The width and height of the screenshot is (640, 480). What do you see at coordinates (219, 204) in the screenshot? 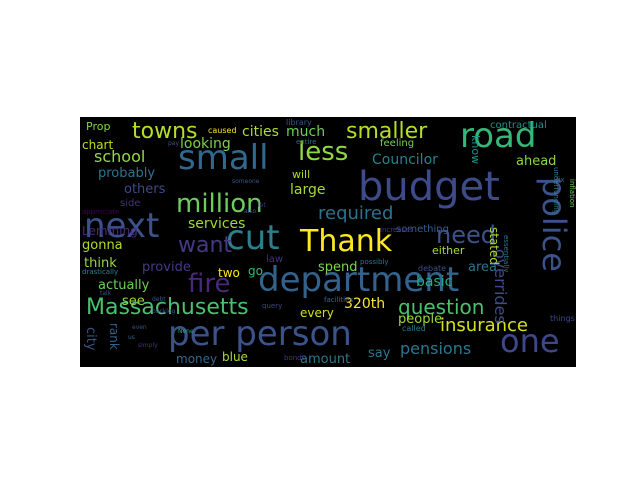
I see `word-million: million` at bounding box center [219, 204].